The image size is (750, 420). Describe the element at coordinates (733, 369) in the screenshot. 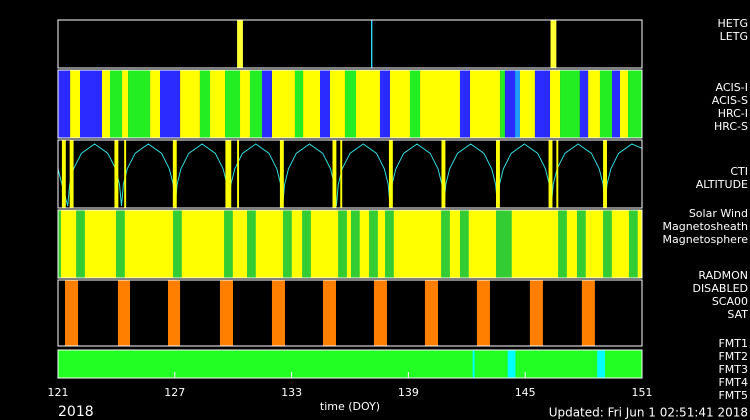

I see `legend-label: FMT3` at that location.